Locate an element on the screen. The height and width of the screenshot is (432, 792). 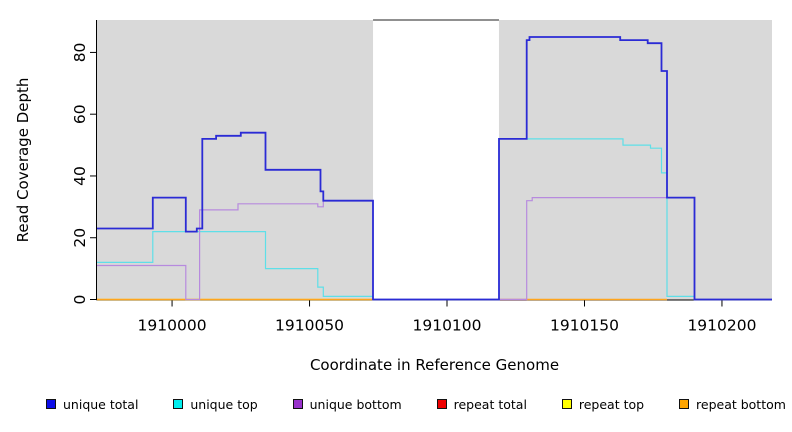
x-tick-label: 1910000 is located at coordinates (172, 326).